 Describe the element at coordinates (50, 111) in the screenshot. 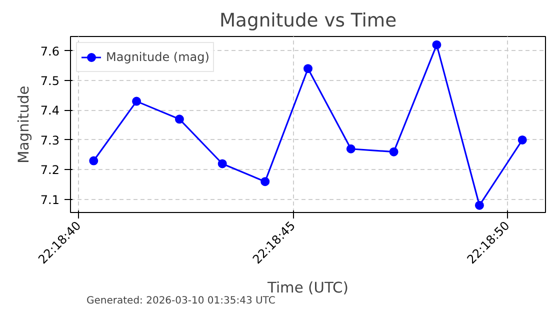

I see `y-tick-label: 7.4` at that location.